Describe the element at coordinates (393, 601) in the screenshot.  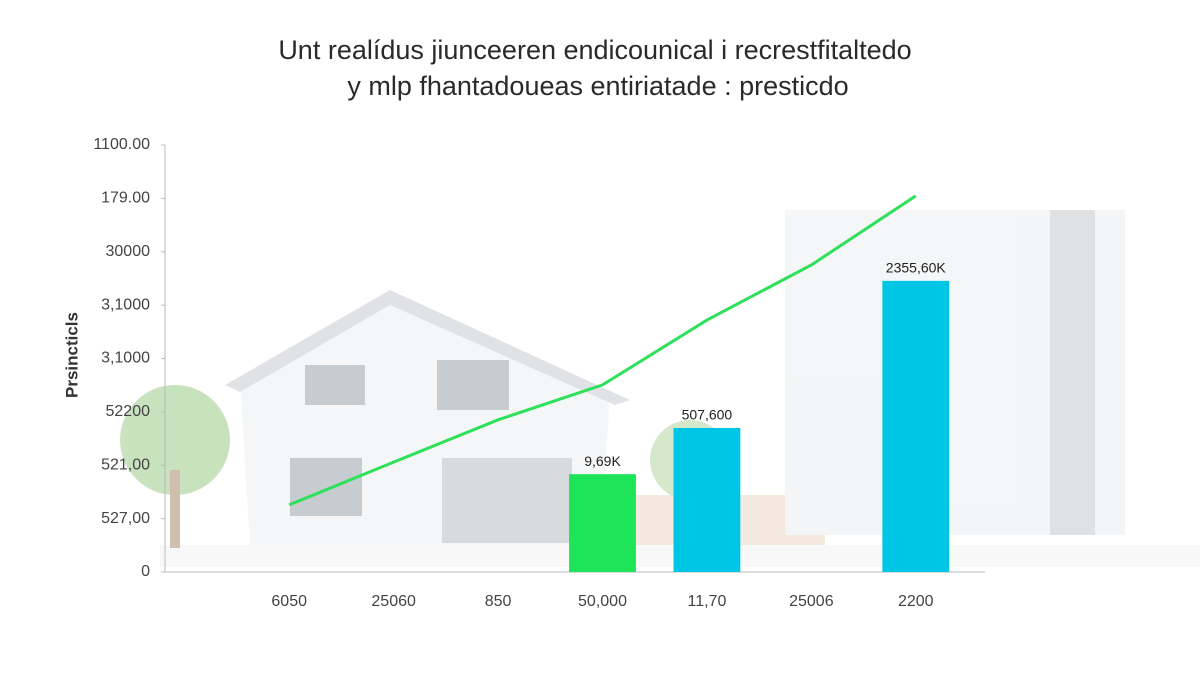
I see `x-tick-label: 25060` at that location.